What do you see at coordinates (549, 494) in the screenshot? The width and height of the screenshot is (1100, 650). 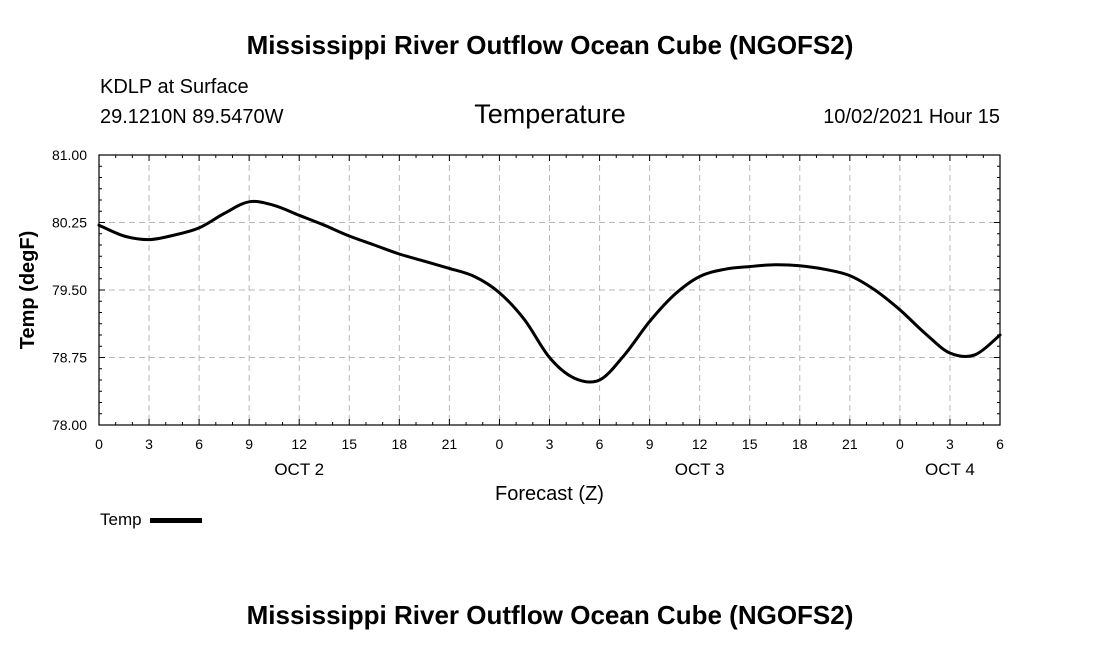 I see `x-axis-title: Forecast (Z)` at bounding box center [549, 494].